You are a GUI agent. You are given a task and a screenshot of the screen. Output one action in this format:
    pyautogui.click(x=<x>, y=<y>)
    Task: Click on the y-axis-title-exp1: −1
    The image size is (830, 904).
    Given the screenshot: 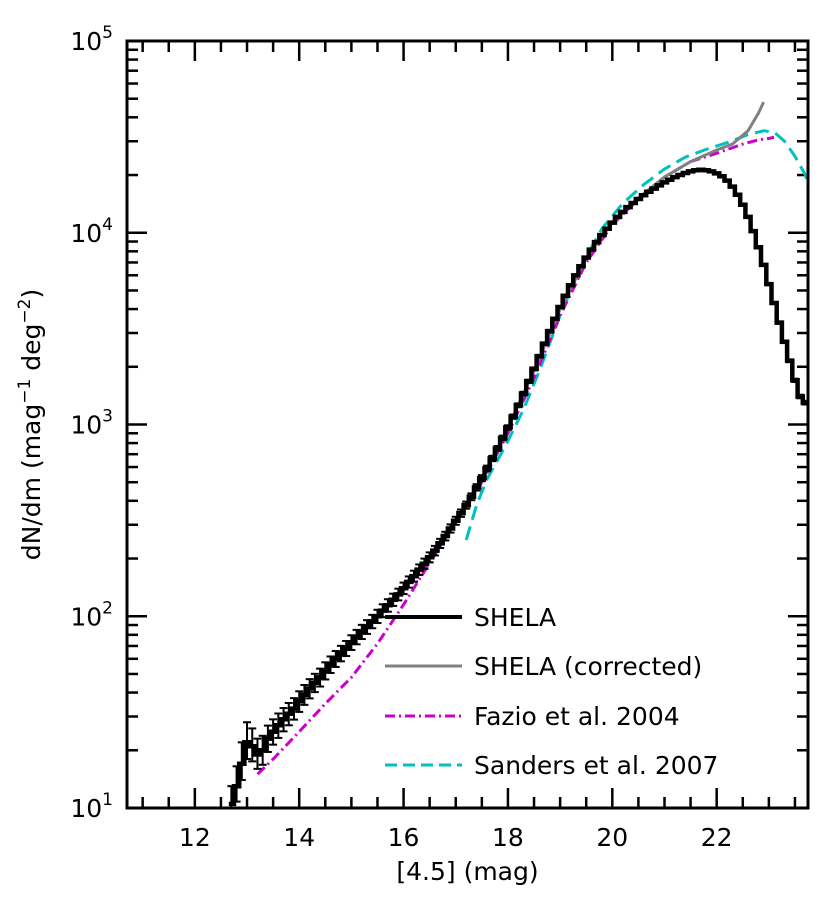 What is the action you would take?
    pyautogui.click(x=25, y=391)
    